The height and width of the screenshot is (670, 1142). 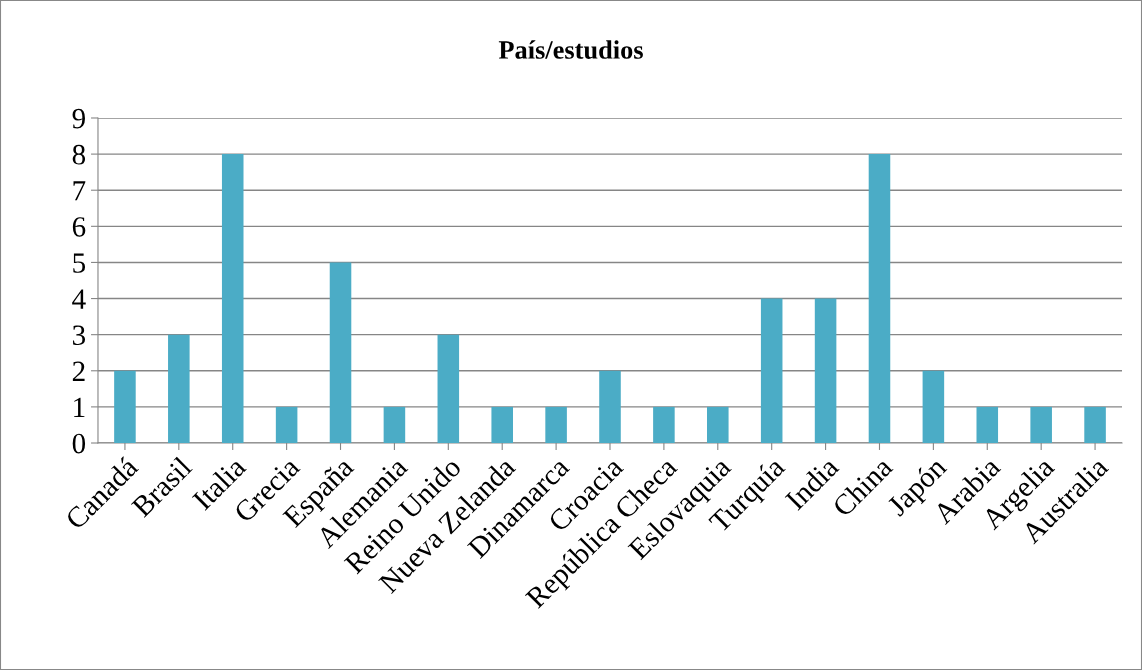 I want to click on y-tick-label: 8, so click(x=79, y=154).